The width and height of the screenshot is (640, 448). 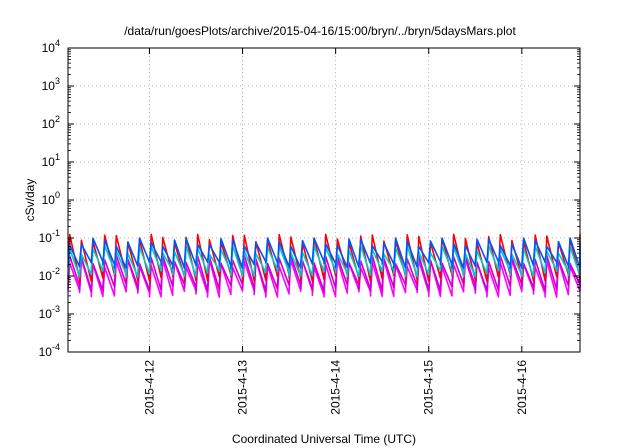 What do you see at coordinates (49, 274) in the screenshot?
I see `y-tick-label: 10⁻²` at bounding box center [49, 274].